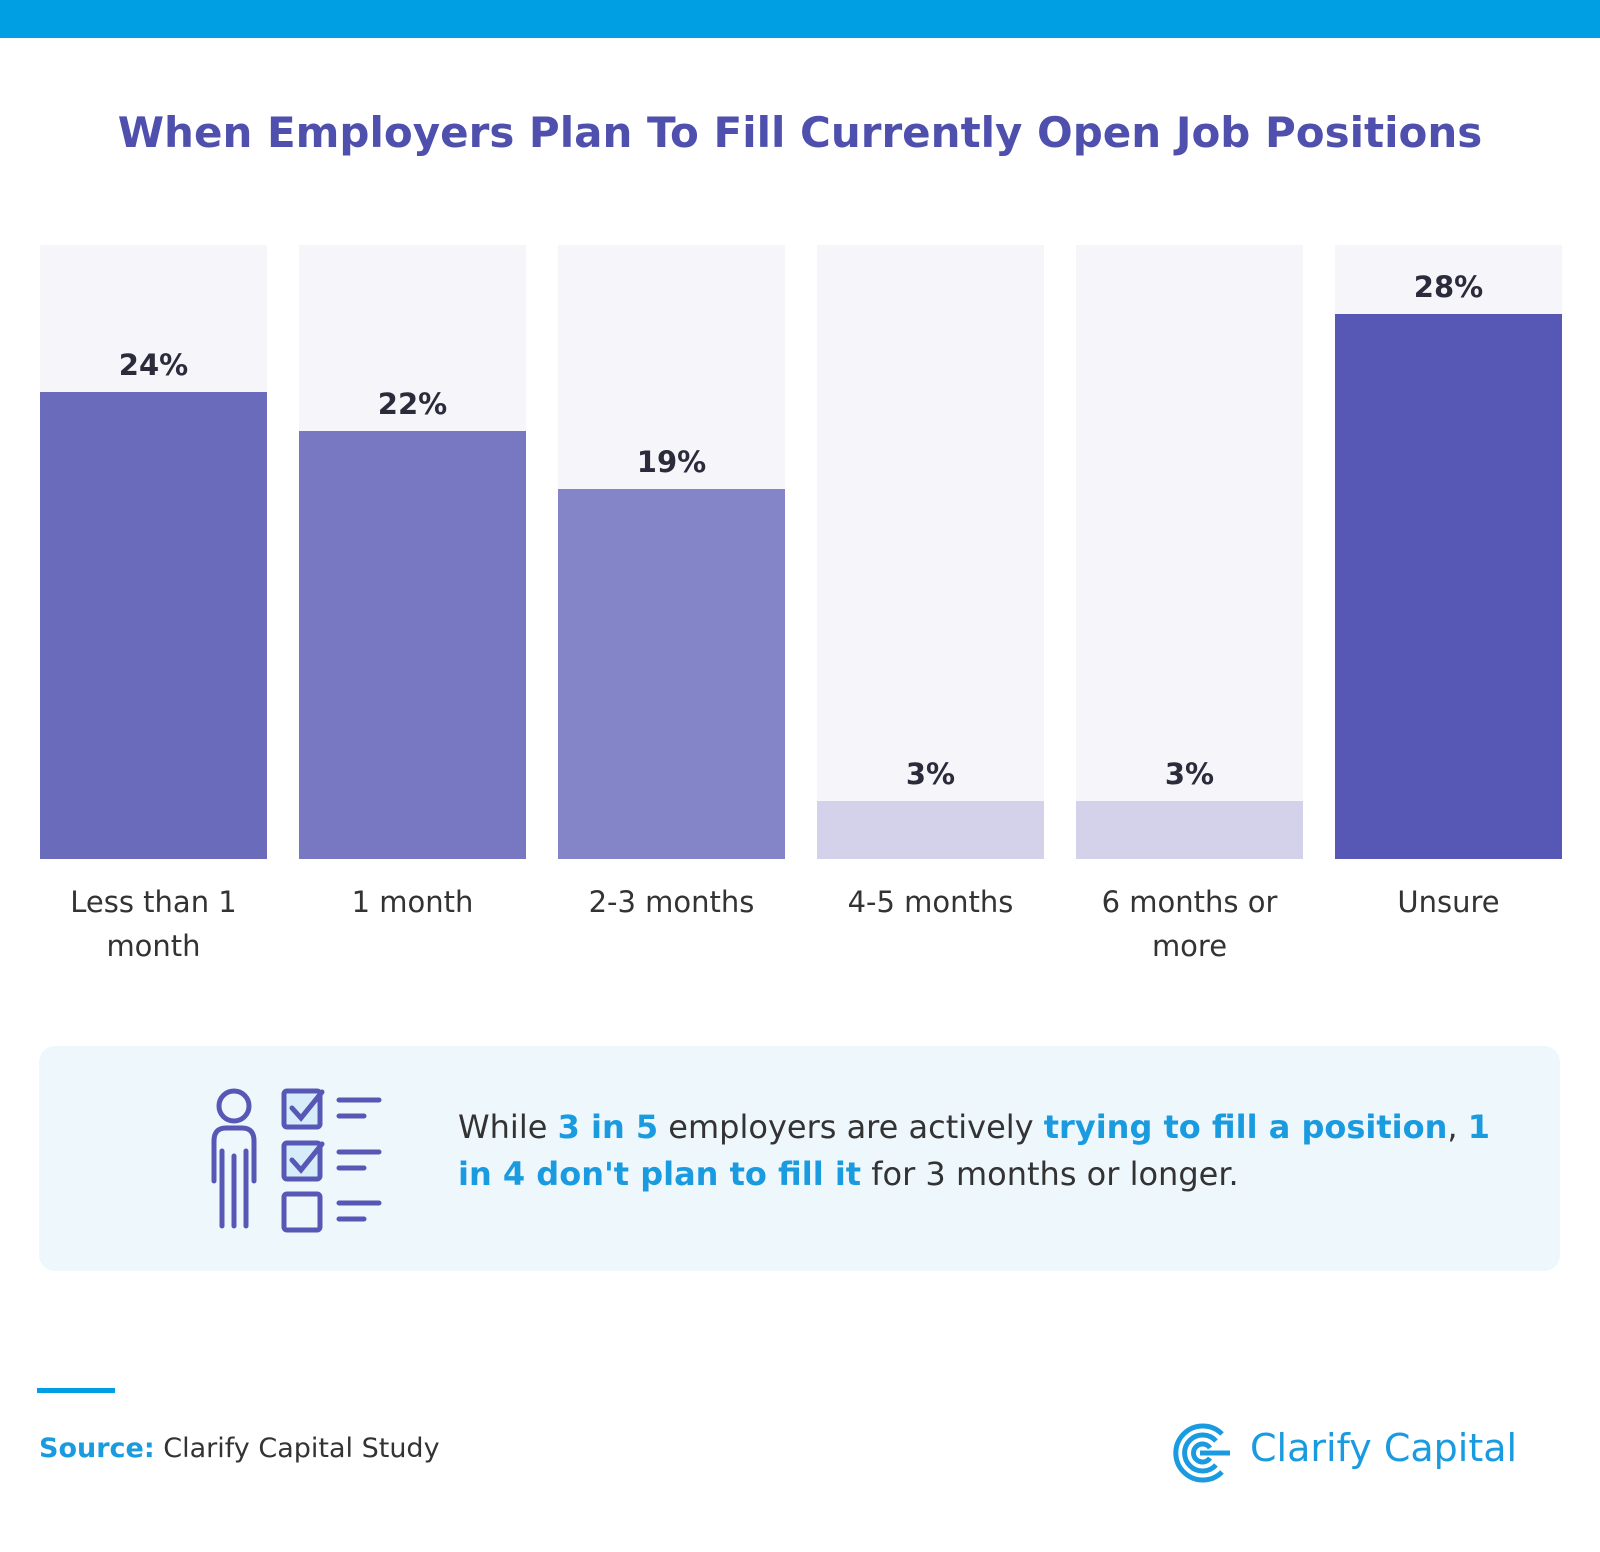 The height and width of the screenshot is (1552, 1600). Describe the element at coordinates (1448, 902) in the screenshot. I see `category-label: Unsure` at that location.